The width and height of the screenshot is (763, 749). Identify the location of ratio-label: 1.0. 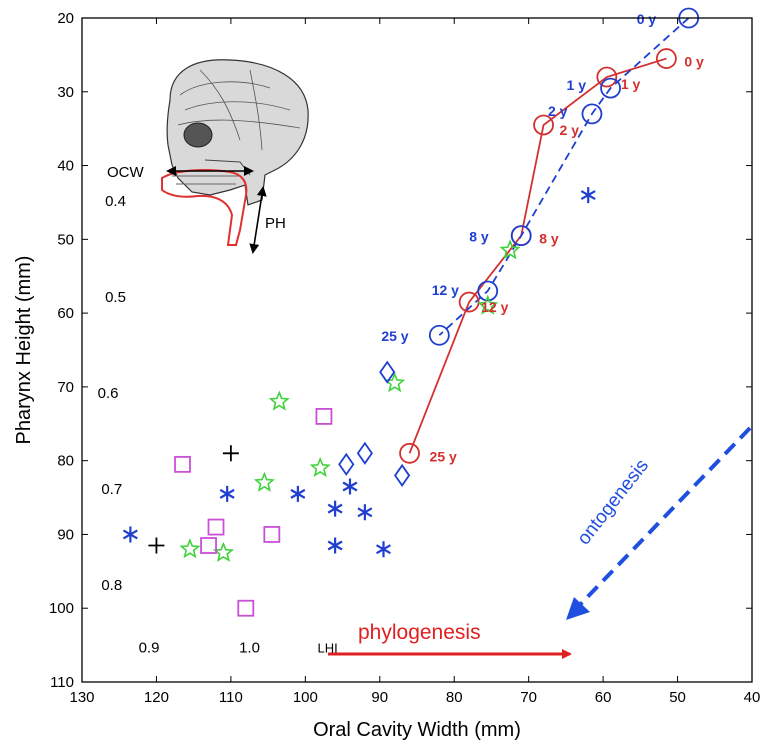
(249, 647).